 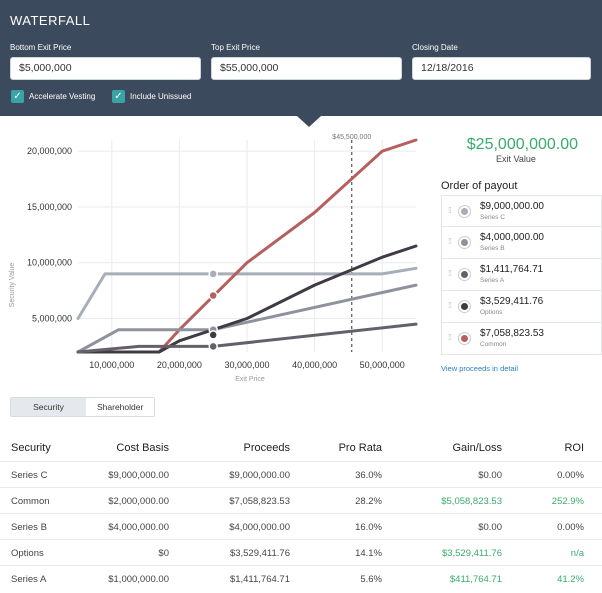 I want to click on cell-gain-loss: $0.00, so click(x=490, y=527).